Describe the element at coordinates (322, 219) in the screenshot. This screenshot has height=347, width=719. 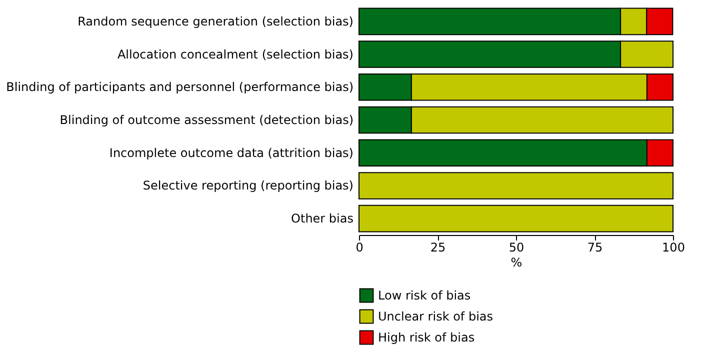
I see `y-tick-label: Other bias` at that location.